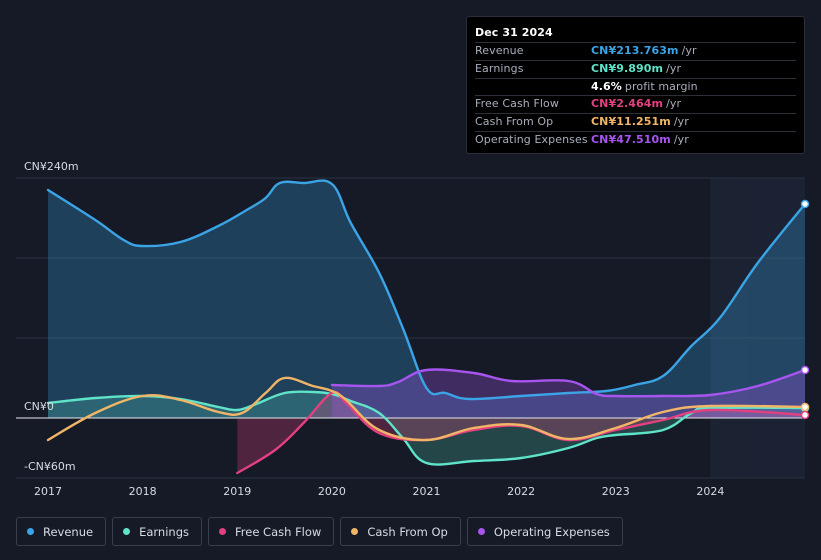 The width and height of the screenshot is (821, 560). Describe the element at coordinates (68, 531) in the screenshot. I see `legend-label: Revenue` at that location.